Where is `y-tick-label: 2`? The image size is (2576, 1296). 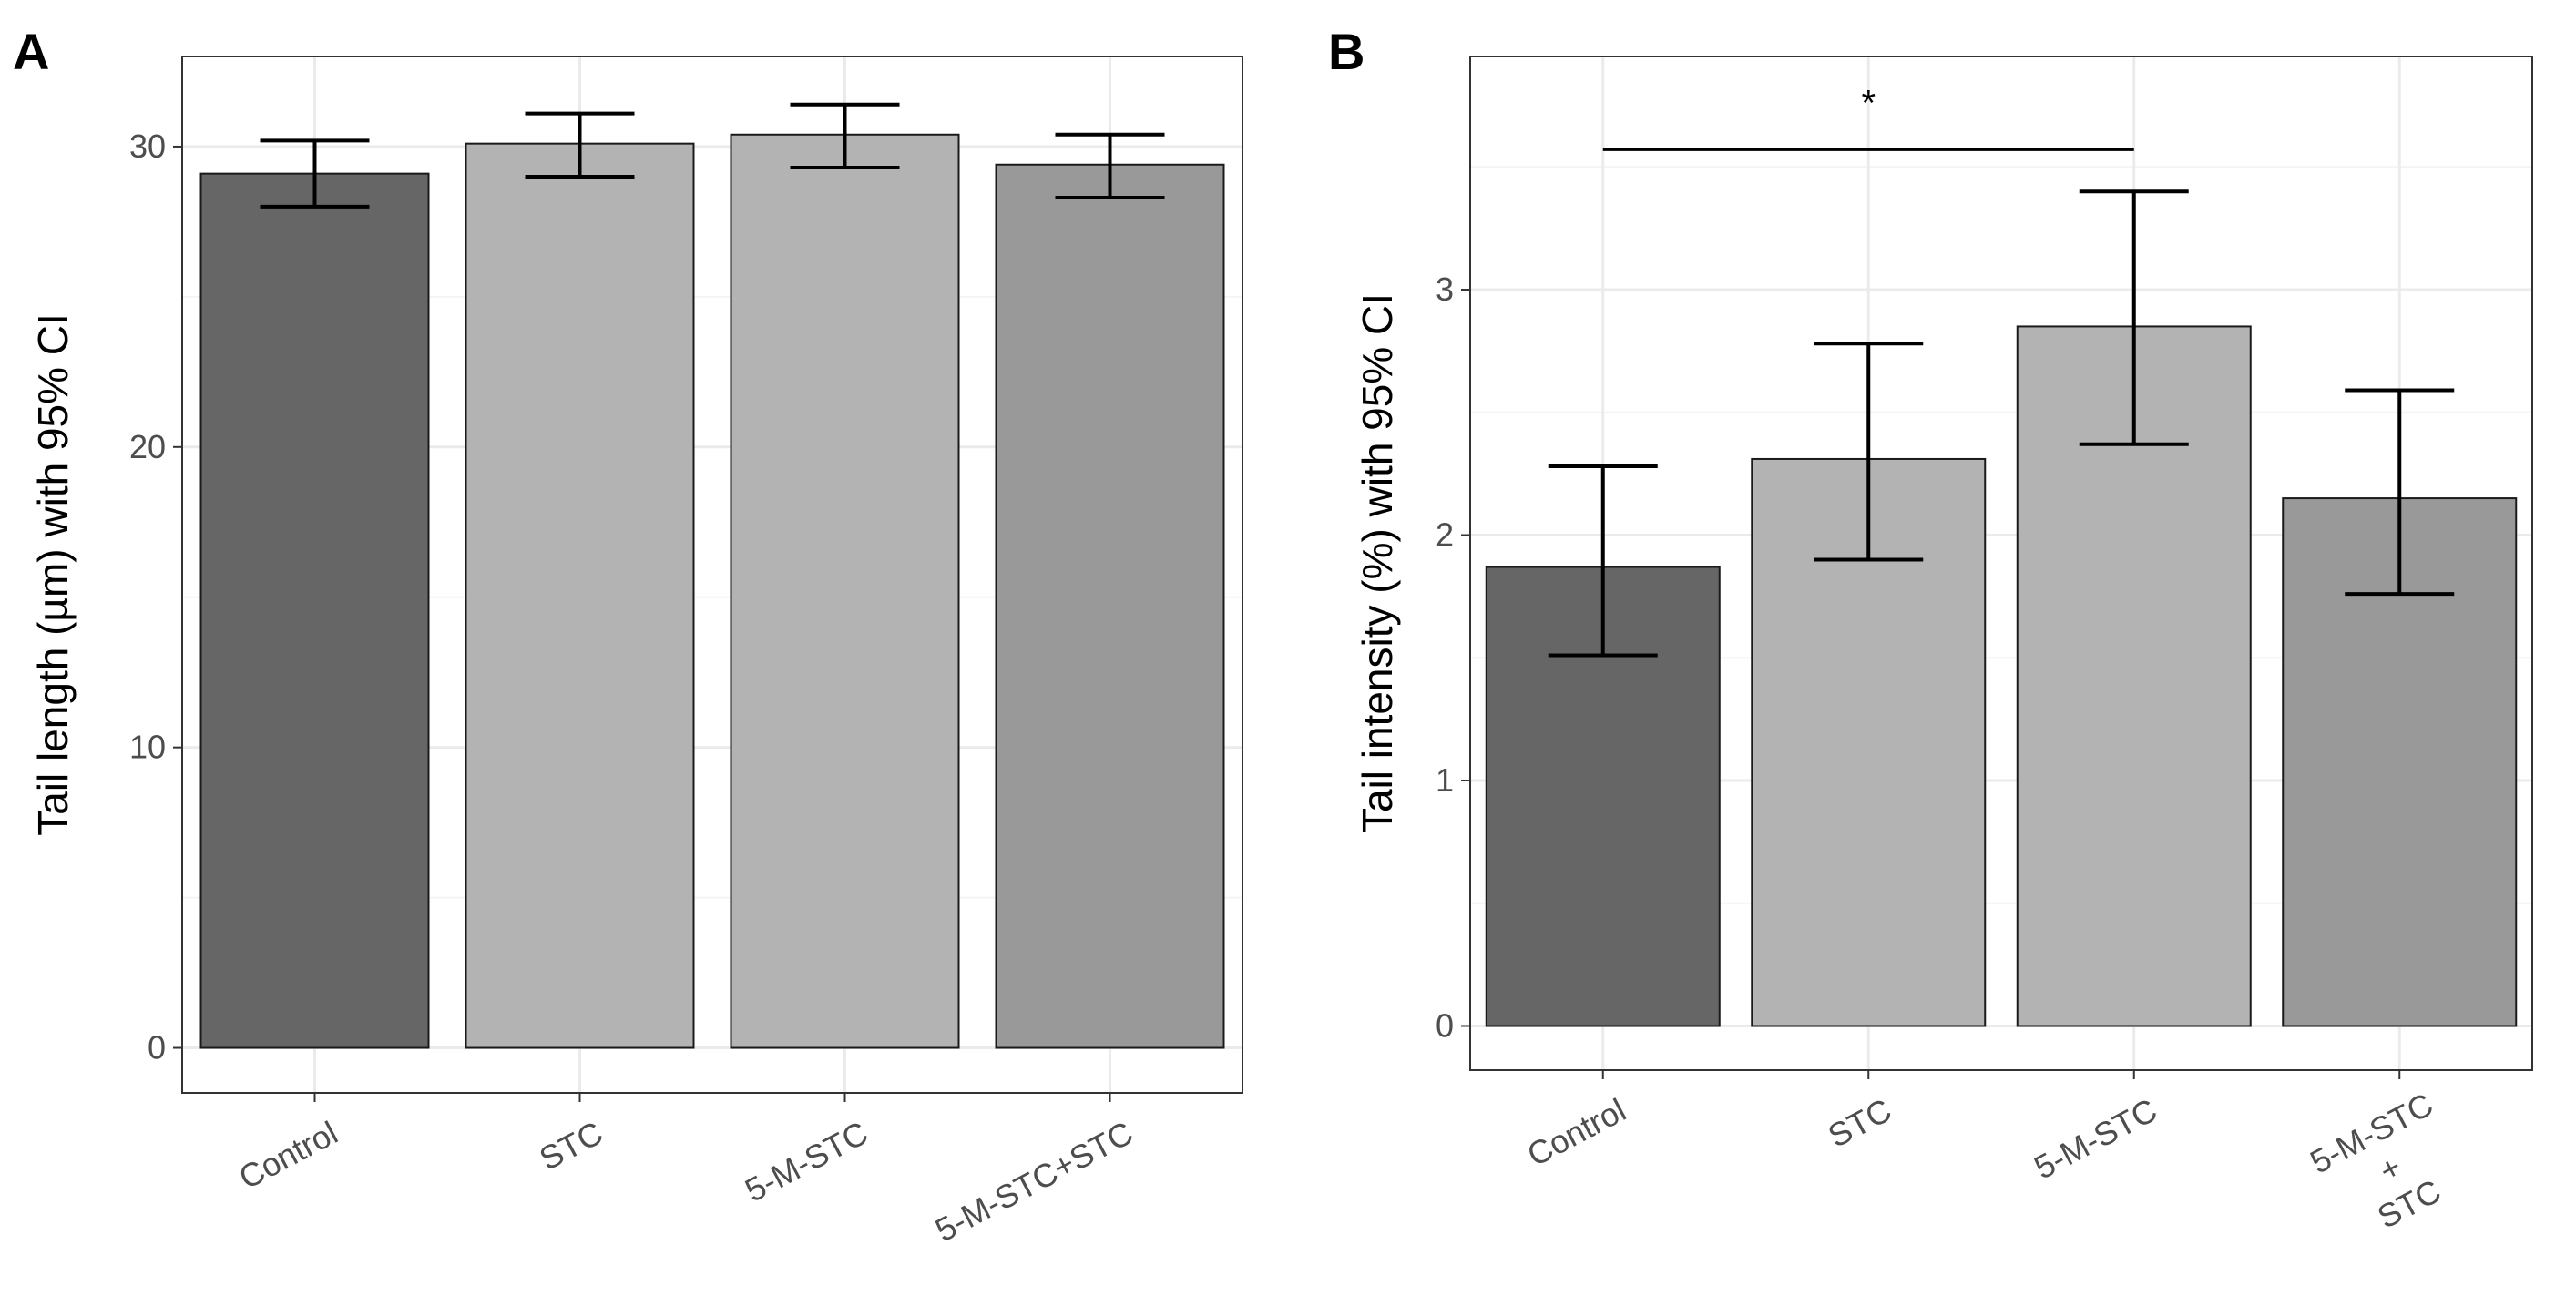 y-tick-label: 2 is located at coordinates (1445, 535).